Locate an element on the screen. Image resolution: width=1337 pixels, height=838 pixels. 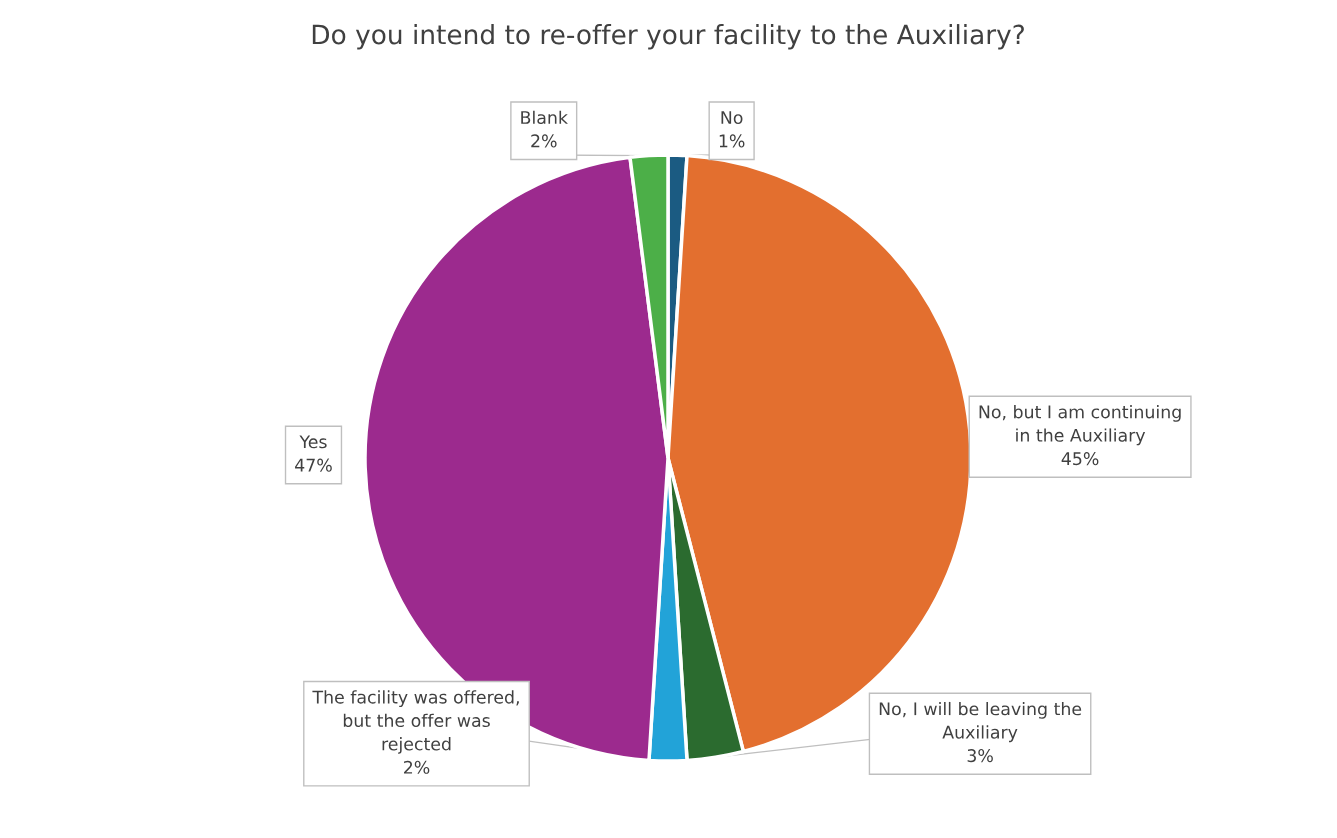
data-label: 45% is located at coordinates (1080, 459).